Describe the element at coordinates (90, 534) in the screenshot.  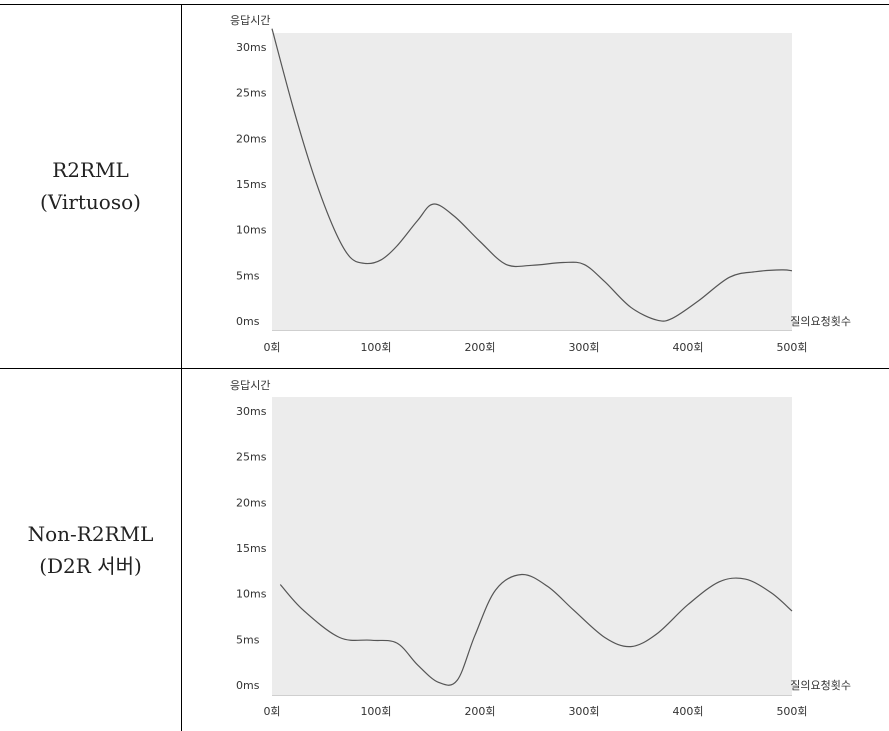
I see `row-label-line1: Non-R2RML` at that location.